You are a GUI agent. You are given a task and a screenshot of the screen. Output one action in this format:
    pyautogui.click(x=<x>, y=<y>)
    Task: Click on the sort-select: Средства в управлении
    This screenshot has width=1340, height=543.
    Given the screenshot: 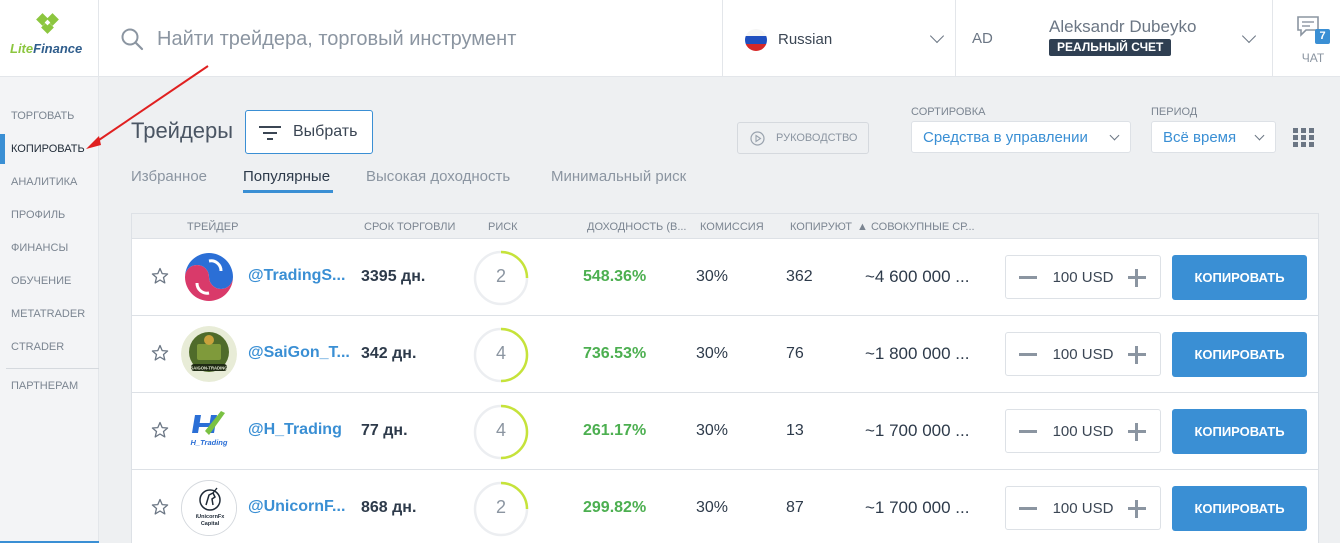 What is the action you would take?
    pyautogui.click(x=1021, y=137)
    